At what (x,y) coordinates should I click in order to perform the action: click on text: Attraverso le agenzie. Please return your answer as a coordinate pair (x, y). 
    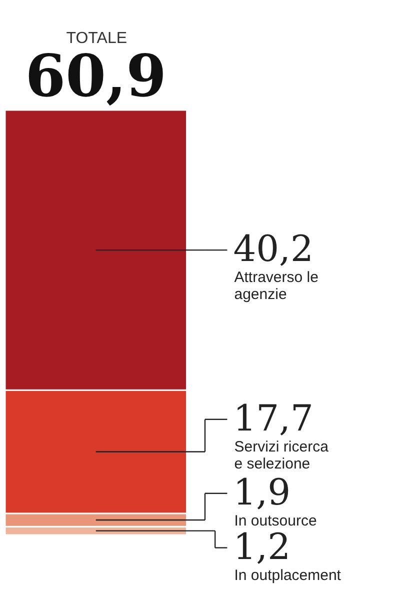
    Looking at the image, I should click on (276, 286).